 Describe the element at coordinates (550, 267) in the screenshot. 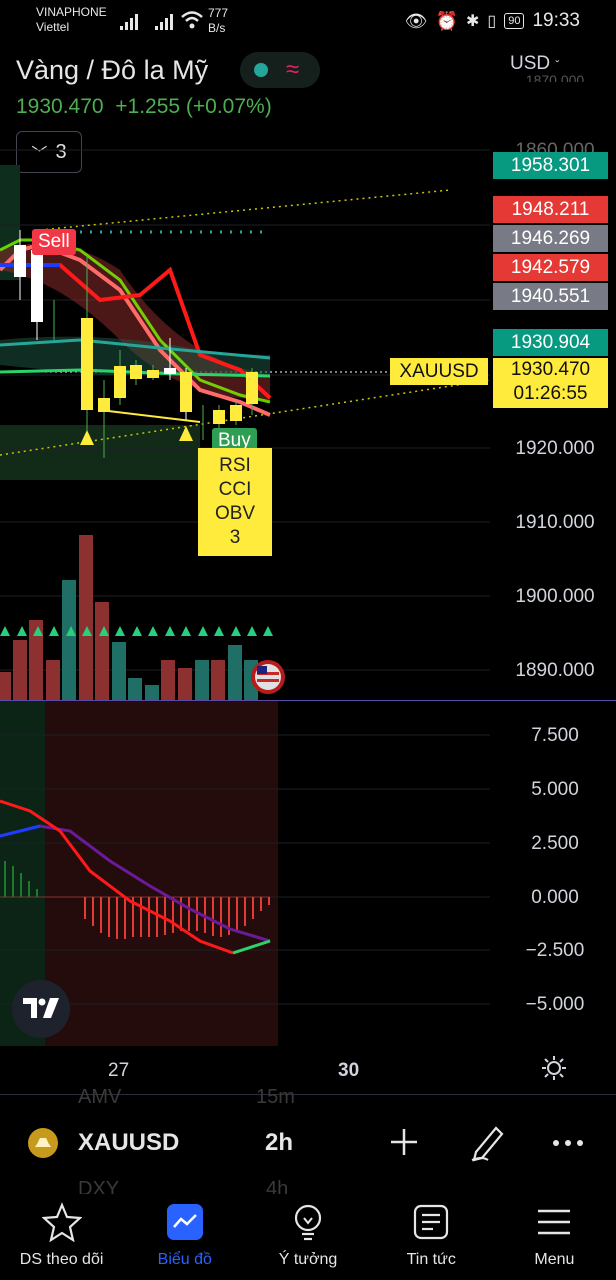

I see `price-tag: 1942.579` at that location.